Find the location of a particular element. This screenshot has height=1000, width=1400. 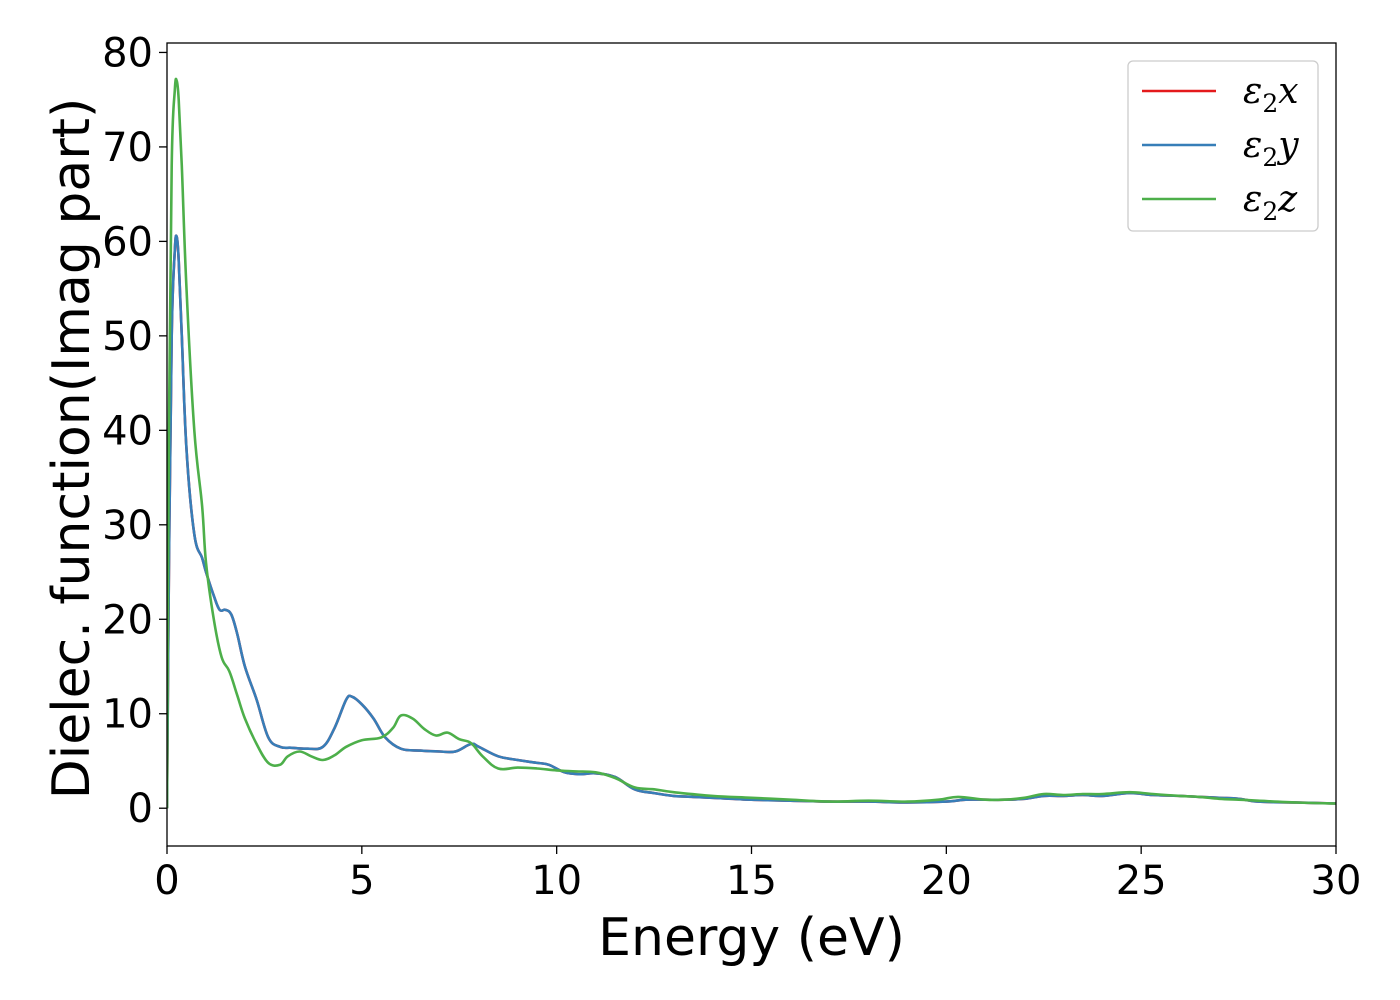

y-tick-label: 30 is located at coordinates (127, 526).